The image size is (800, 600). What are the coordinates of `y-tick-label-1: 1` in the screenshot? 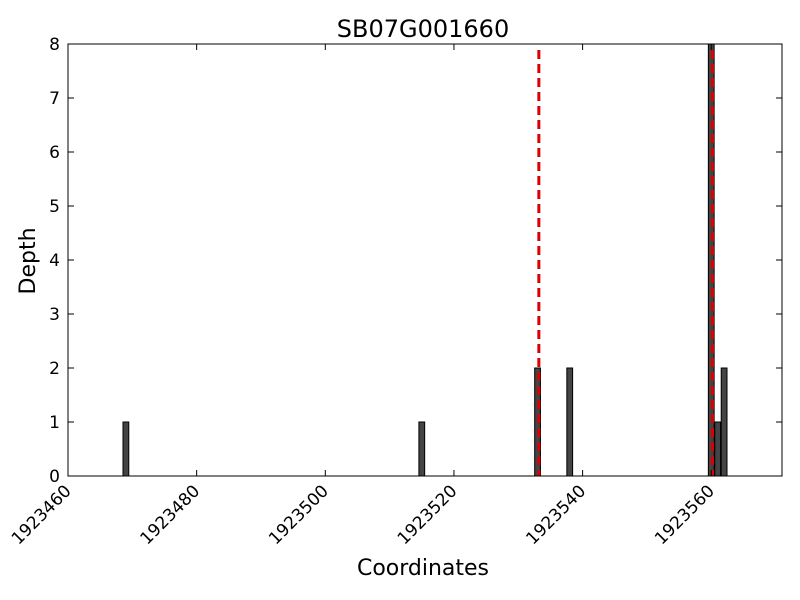 It's located at (54, 423).